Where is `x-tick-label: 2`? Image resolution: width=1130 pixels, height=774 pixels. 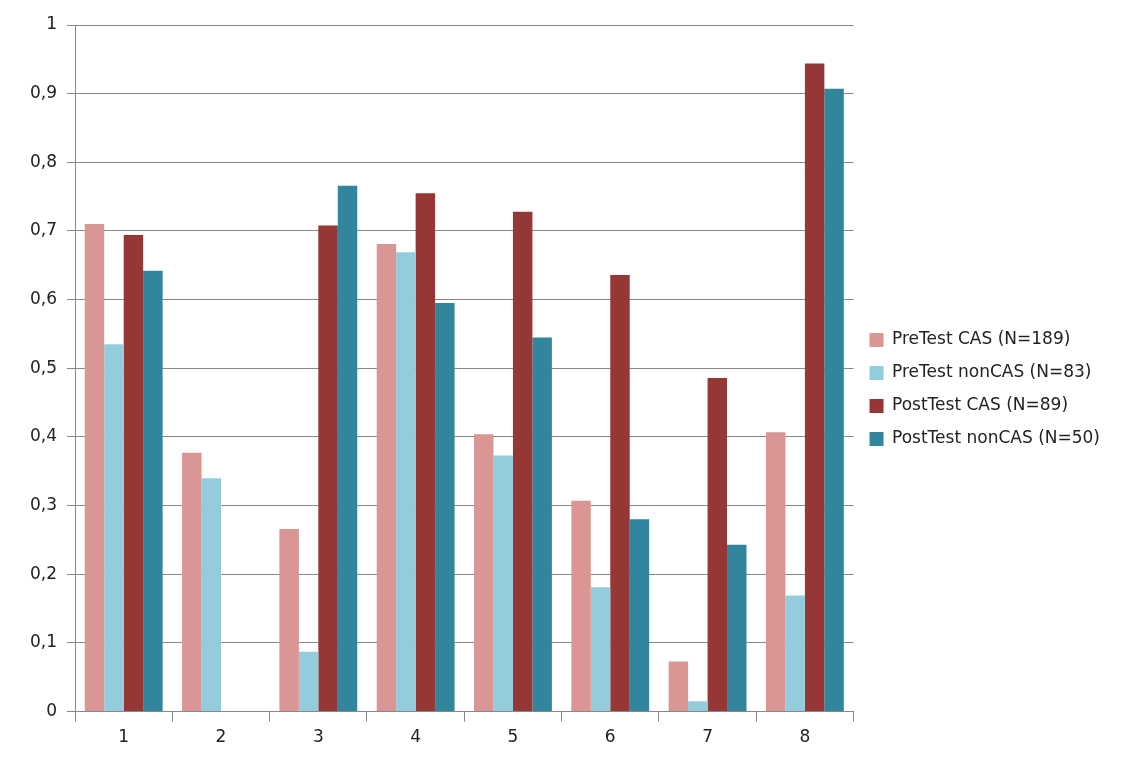
x-tick-label: 2 is located at coordinates (221, 736).